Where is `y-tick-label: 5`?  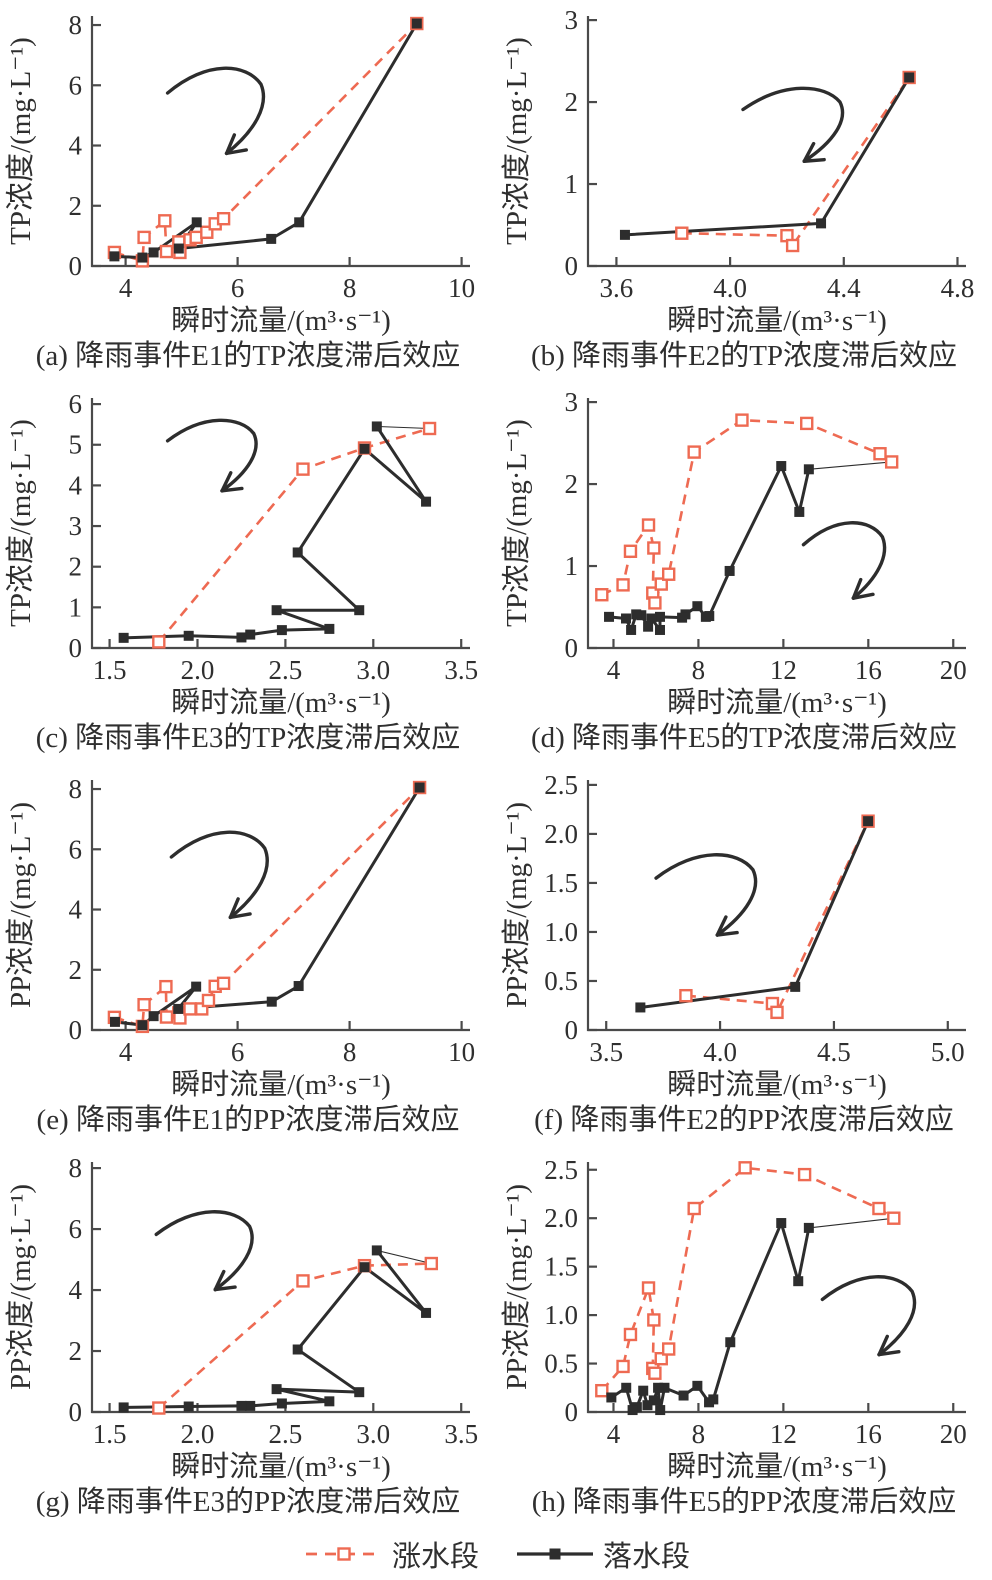
y-tick-label: 5 is located at coordinates (76, 445).